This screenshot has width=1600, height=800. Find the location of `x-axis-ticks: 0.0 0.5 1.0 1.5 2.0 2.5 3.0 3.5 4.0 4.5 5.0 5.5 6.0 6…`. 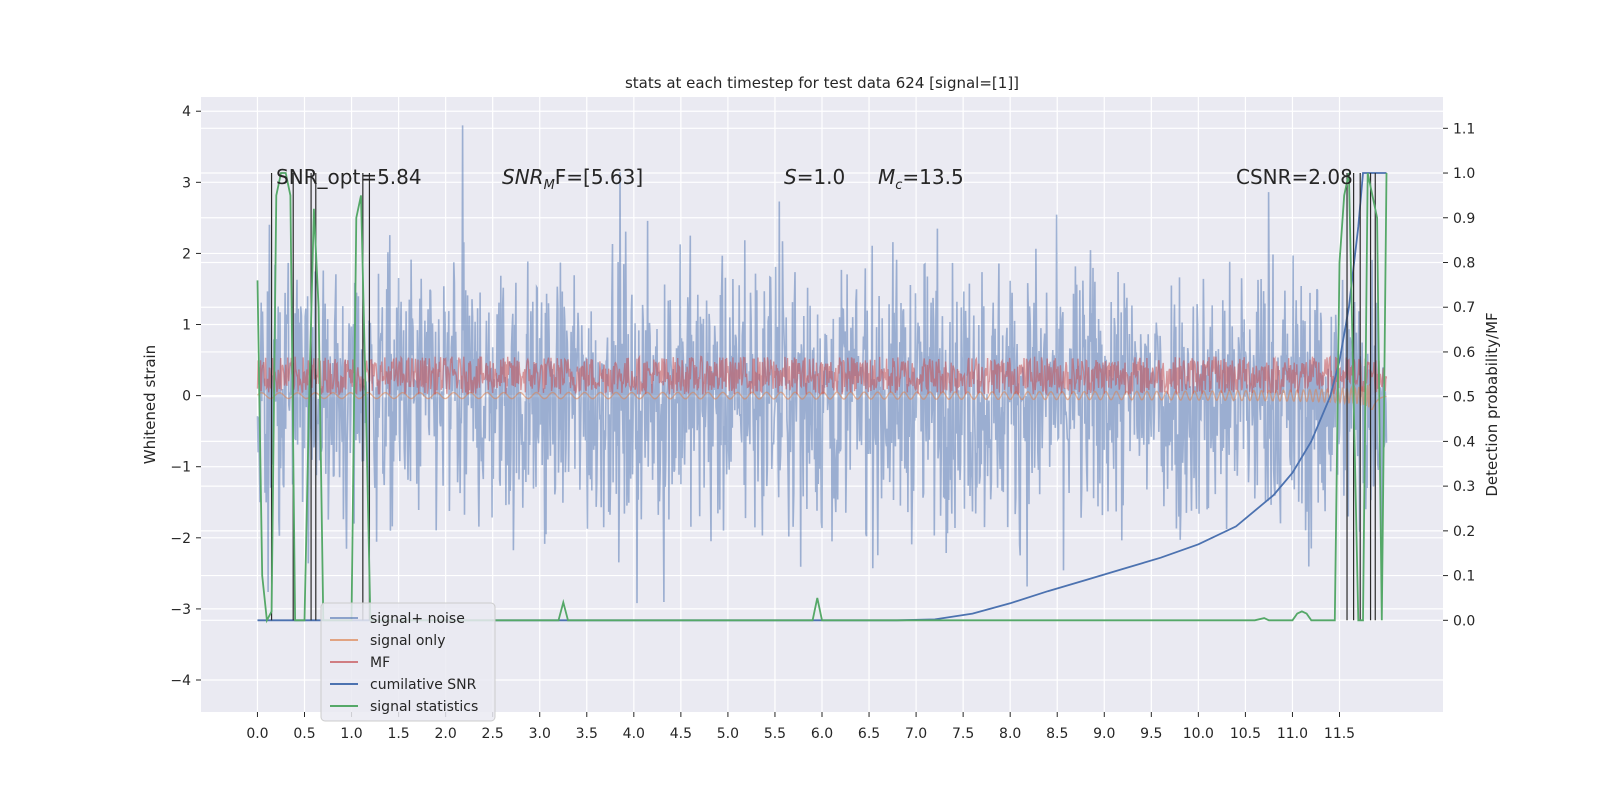

x-axis-ticks: 0.0 0.5 1.0 1.5 2.0 2.5 3.0 3.5 4.0 4.5 5.0 5.5 6.0 6… is located at coordinates (800, 727).